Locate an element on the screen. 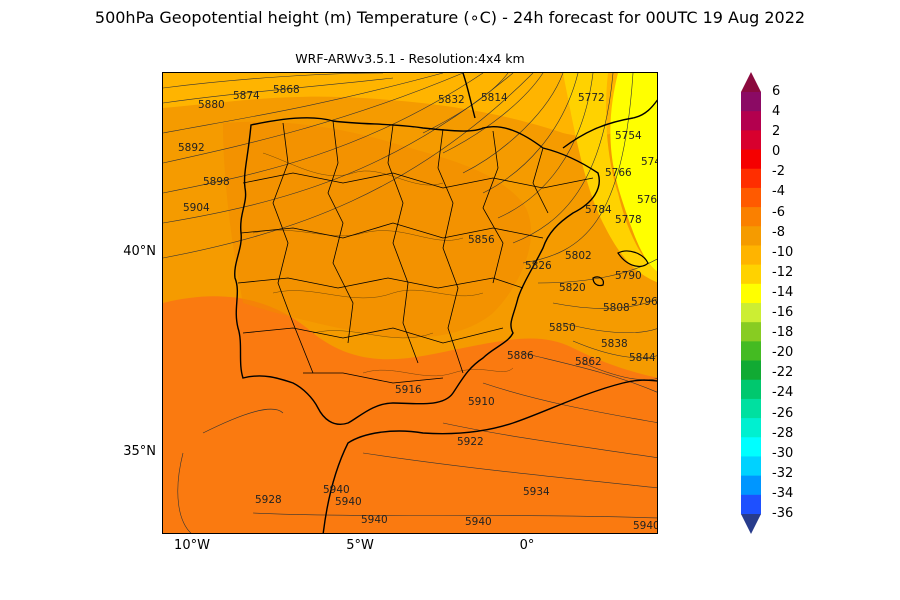  contour-label: 5862 is located at coordinates (588, 362).